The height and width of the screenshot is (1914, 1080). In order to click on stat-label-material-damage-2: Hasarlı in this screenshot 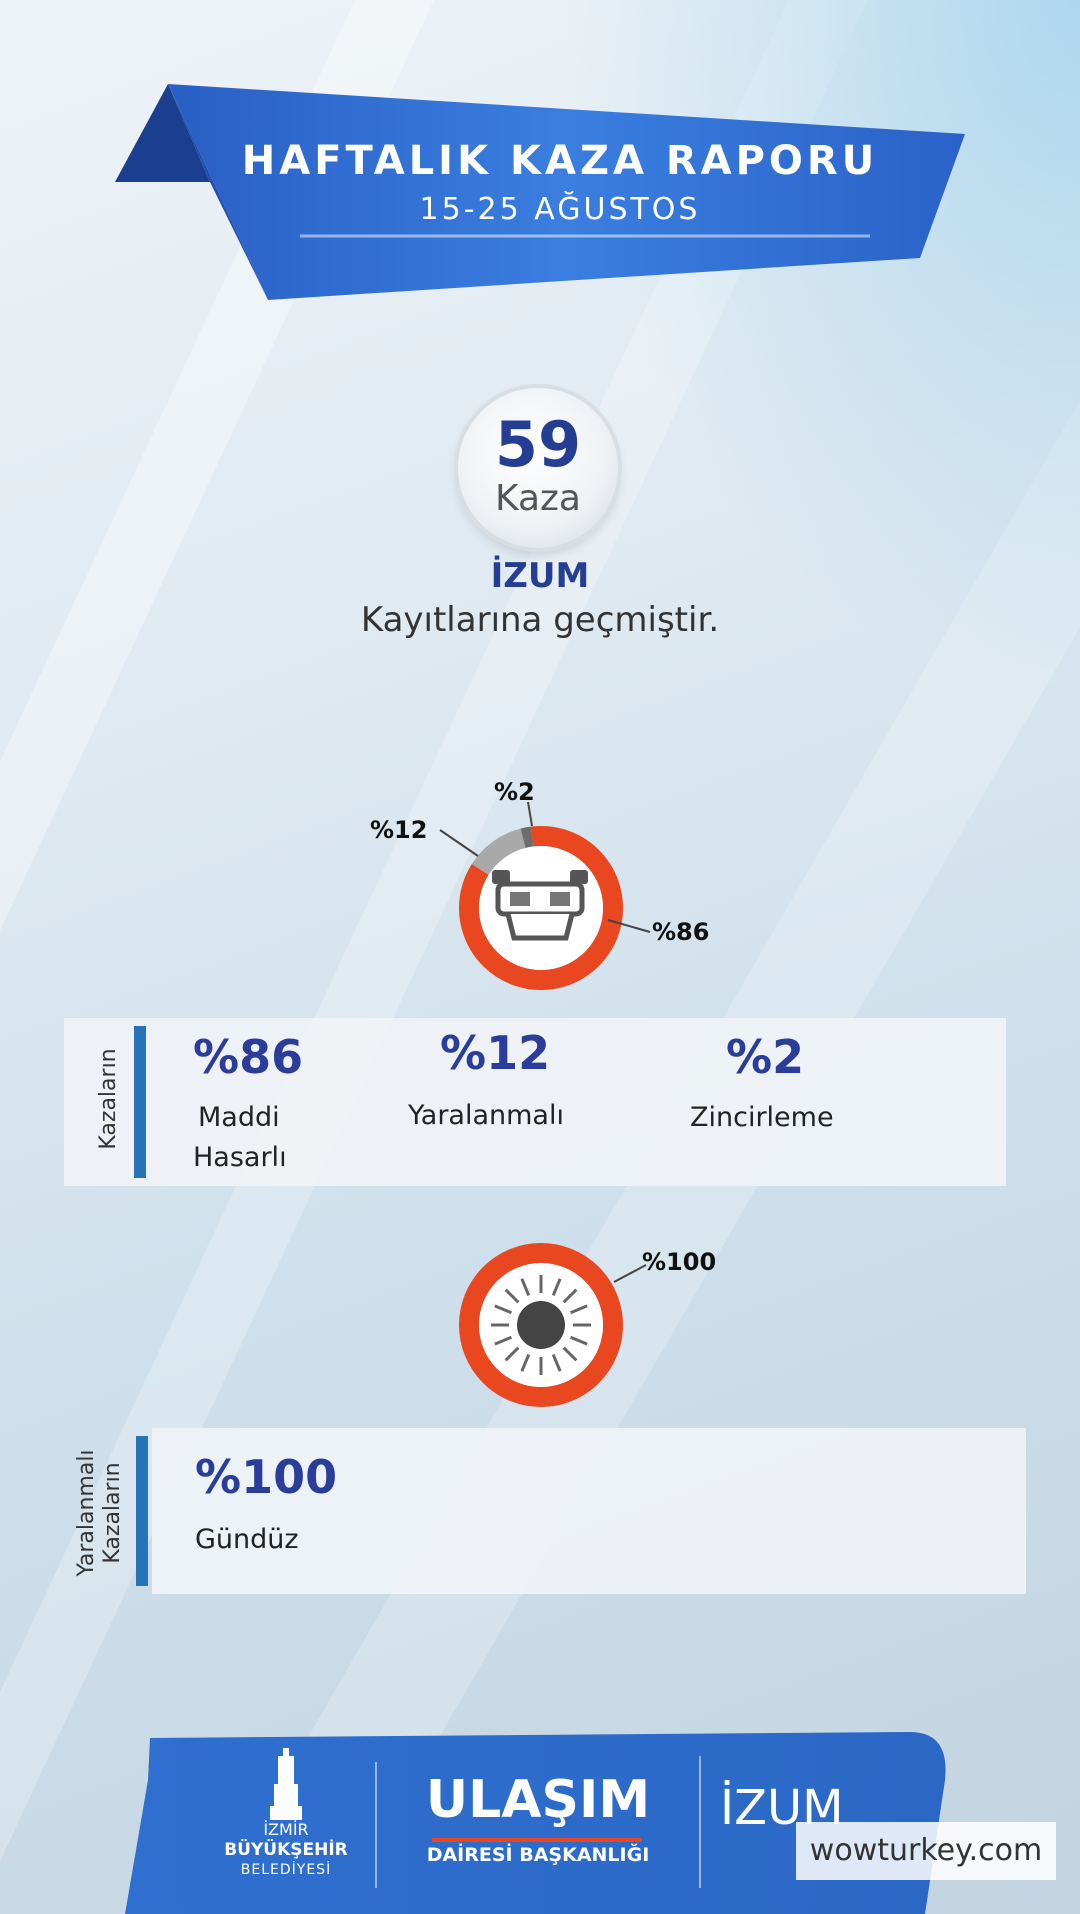, I will do `click(240, 1157)`.